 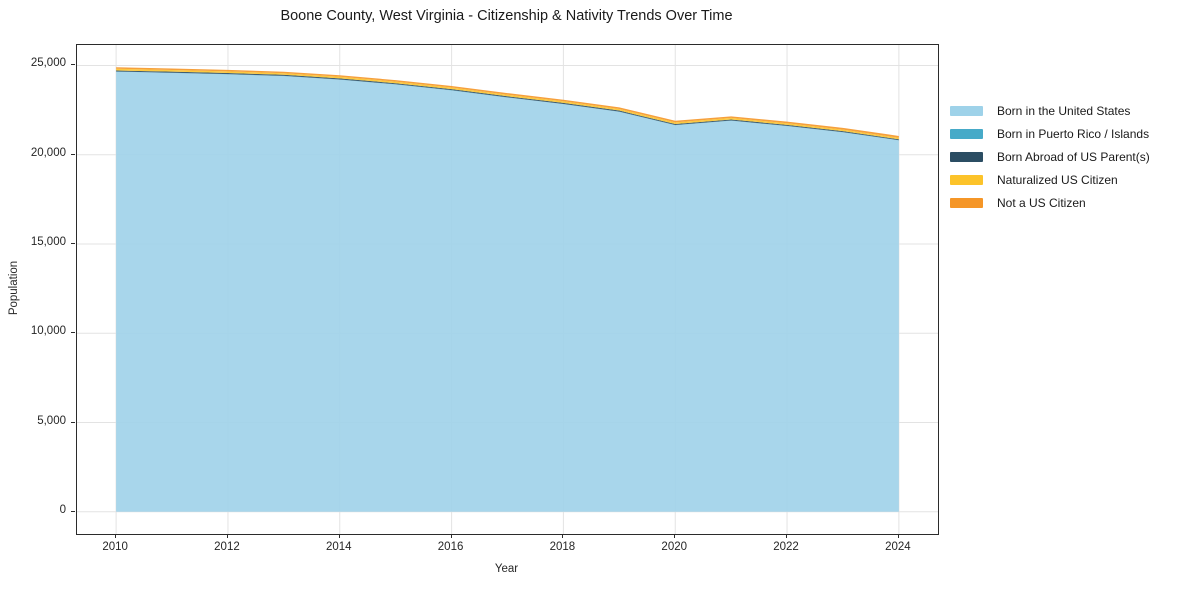 What do you see at coordinates (450, 547) in the screenshot?
I see `x-tick-label: 2016` at bounding box center [450, 547].